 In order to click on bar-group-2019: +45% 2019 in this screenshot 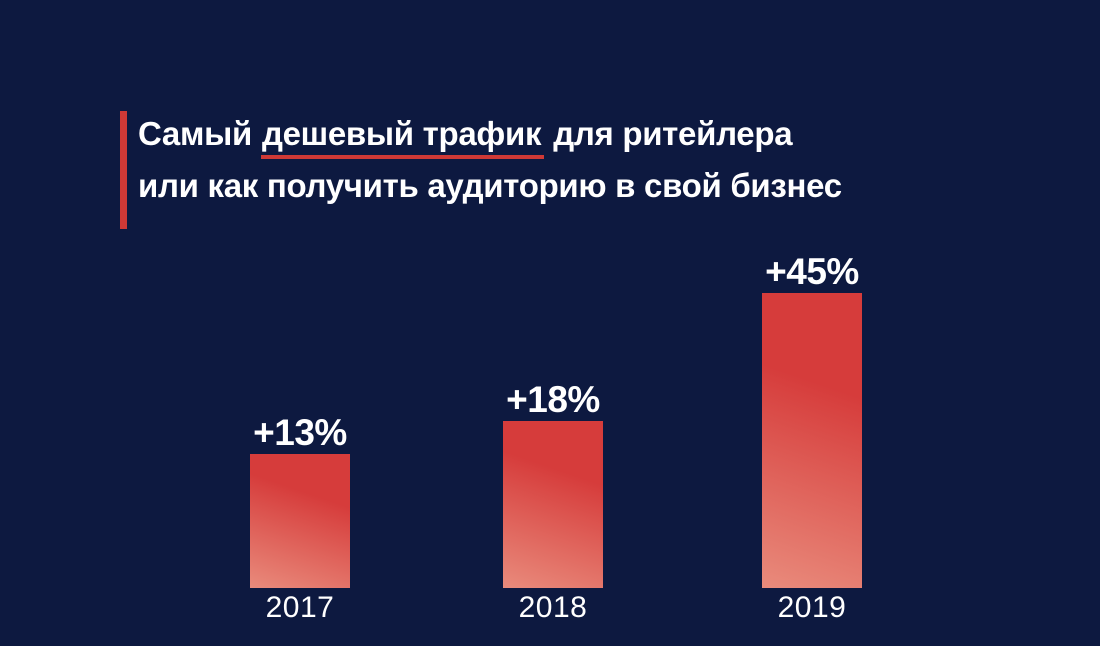, I will do `click(812, 439)`.